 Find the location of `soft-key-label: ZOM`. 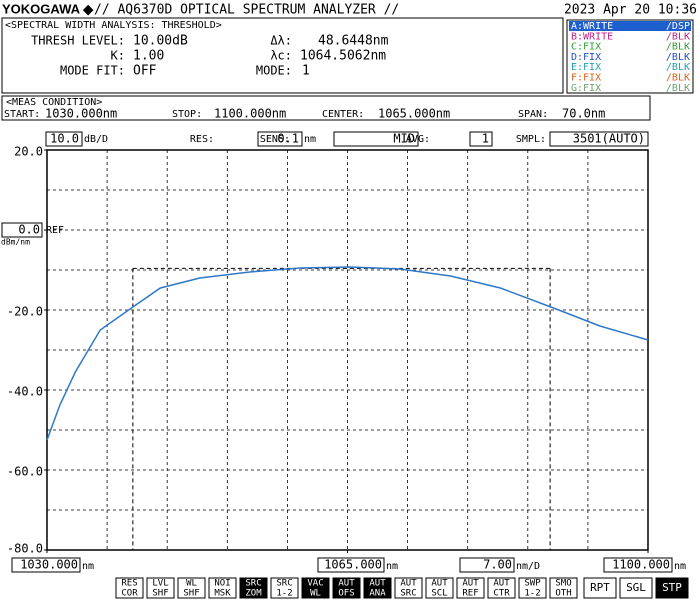

soft-key-label: ZOM is located at coordinates (253, 594).